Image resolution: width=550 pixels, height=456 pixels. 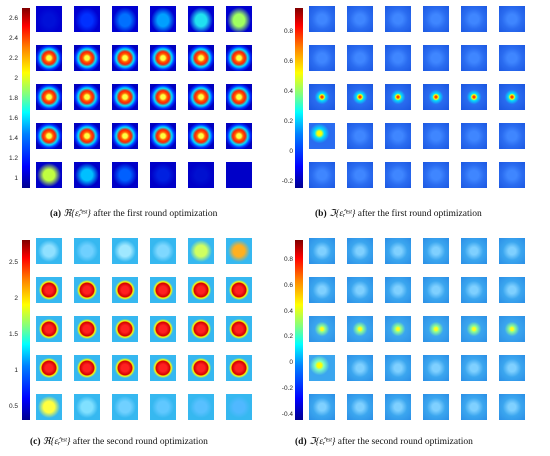 What do you see at coordinates (13, 58) in the screenshot?
I see `colorbar-tick-a: 2.2` at bounding box center [13, 58].